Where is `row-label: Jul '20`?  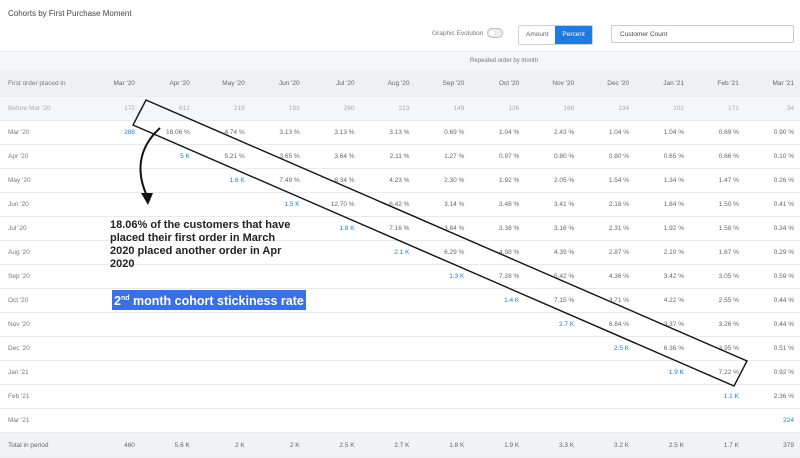 row-label: Jul '20 is located at coordinates (43, 228).